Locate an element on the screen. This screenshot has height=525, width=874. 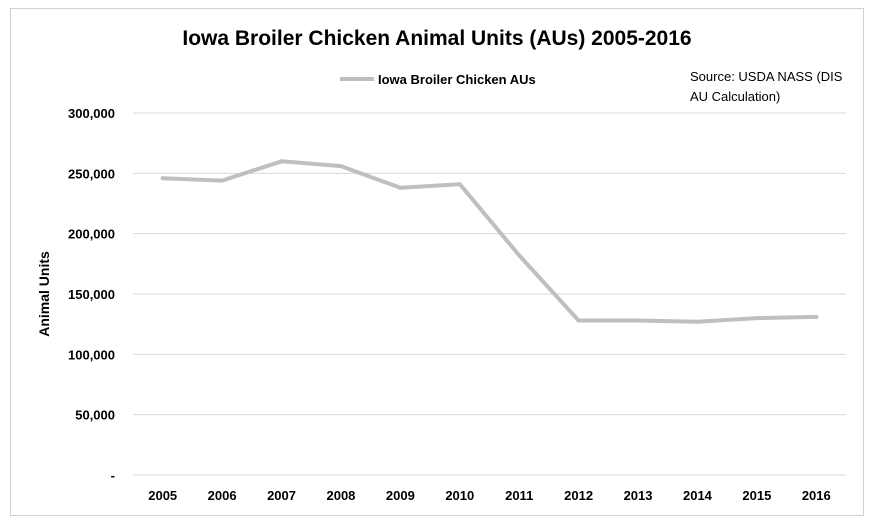
y-tick-label: 100,000 is located at coordinates (91, 354).